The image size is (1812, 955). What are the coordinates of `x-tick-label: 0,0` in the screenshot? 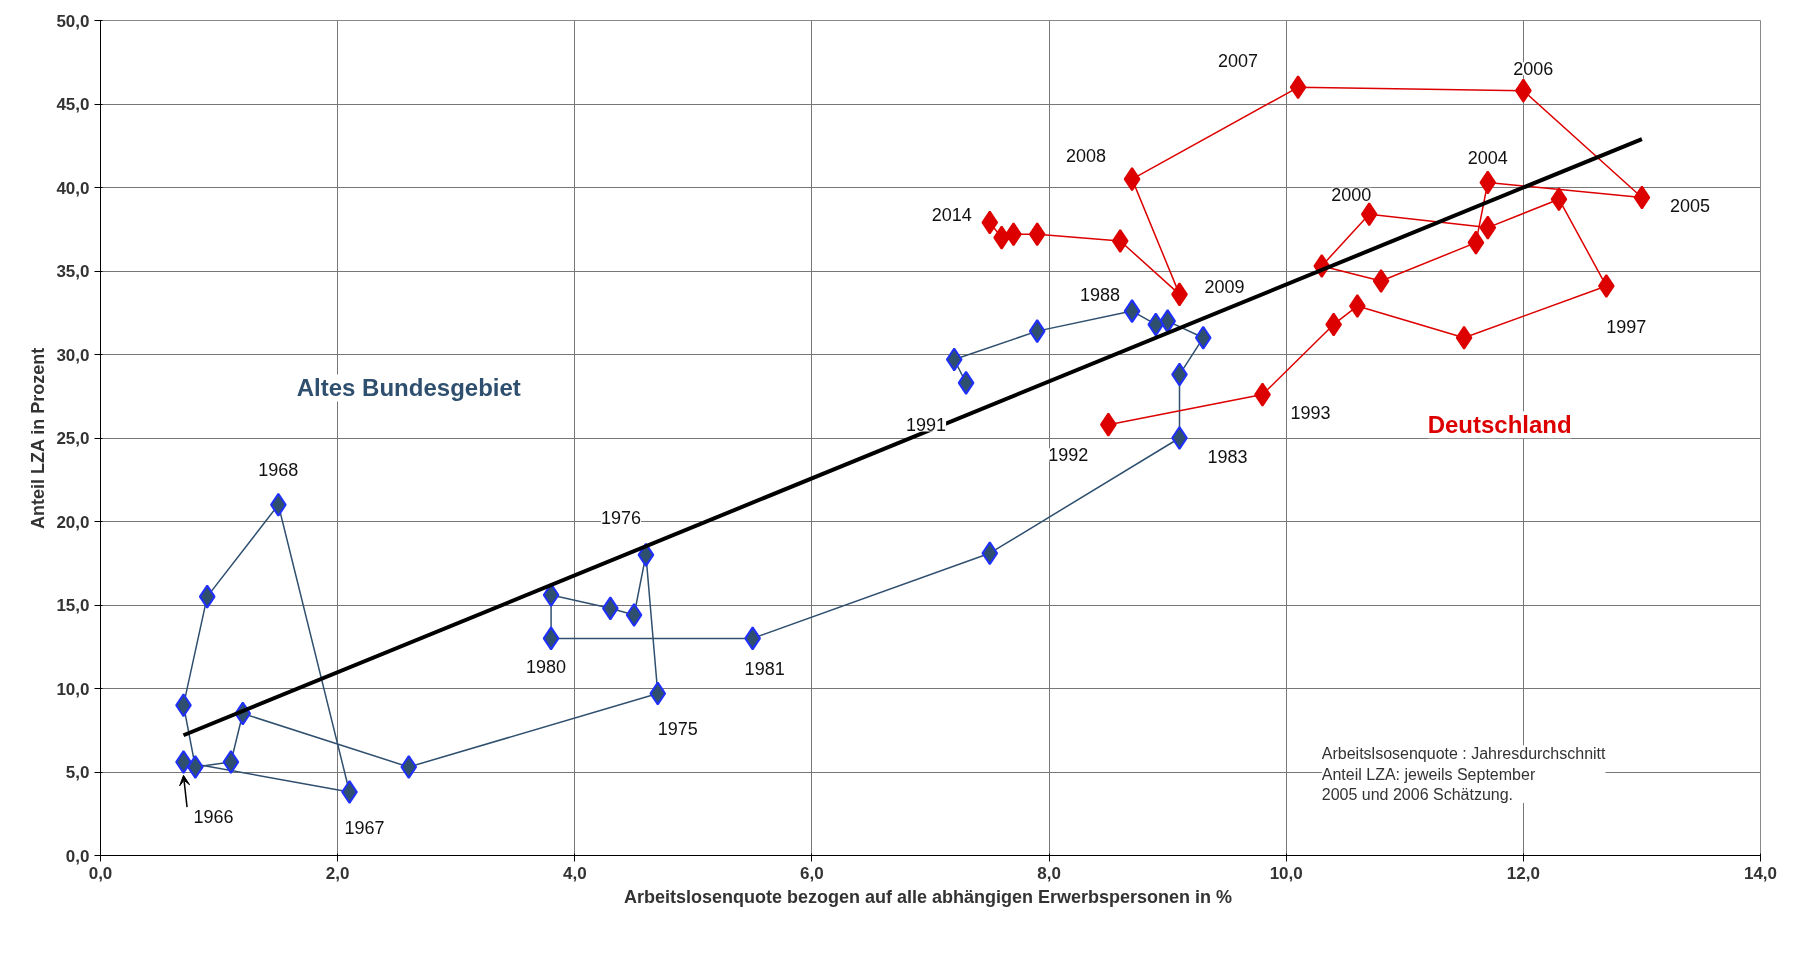 It's located at (100, 873).